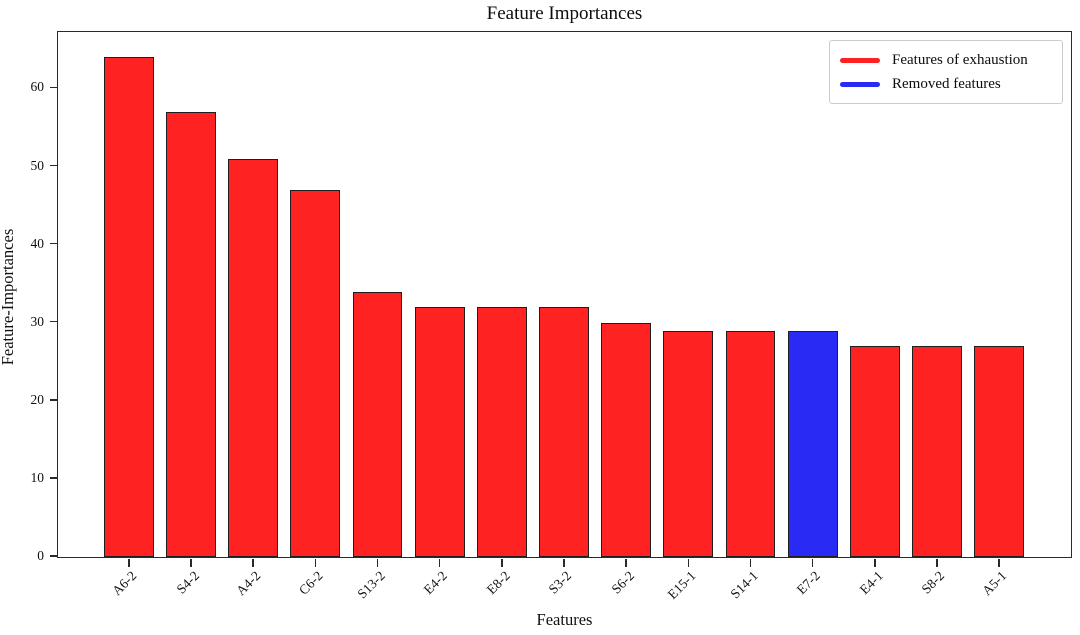 The height and width of the screenshot is (635, 1080). I want to click on legend-swatch-blue, so click(860, 84).